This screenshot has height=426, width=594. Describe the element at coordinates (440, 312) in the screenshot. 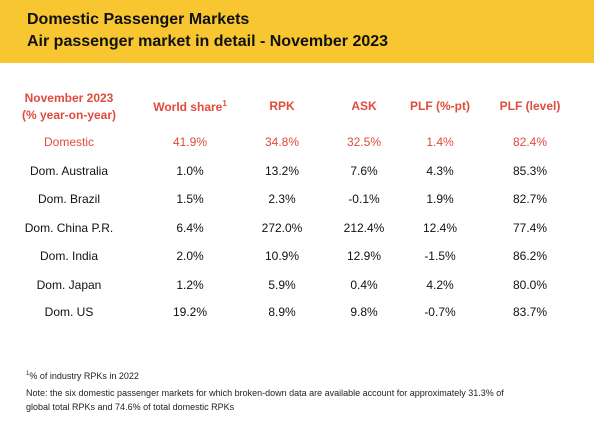

I see `cell-plf-pt: -0.7%` at that location.